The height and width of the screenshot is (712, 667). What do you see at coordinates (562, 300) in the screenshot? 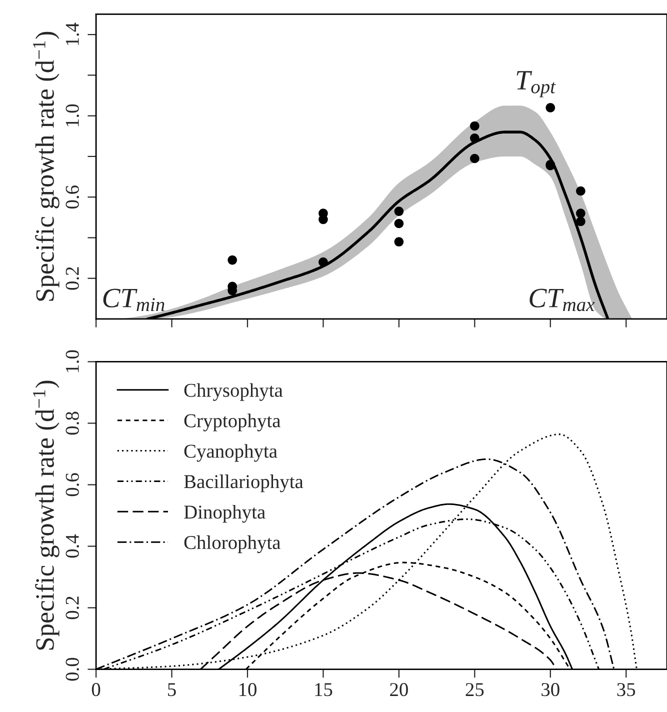
I see `annotation: CT$_{max}$` at bounding box center [562, 300].